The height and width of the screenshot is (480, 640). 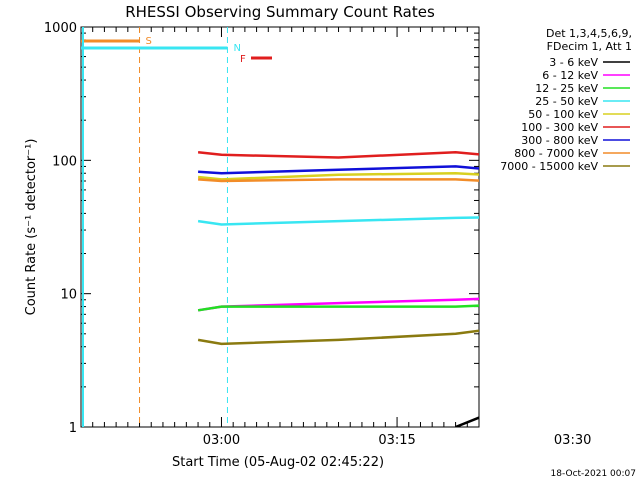 I want to click on series-25-50-kev, so click(x=338, y=221).